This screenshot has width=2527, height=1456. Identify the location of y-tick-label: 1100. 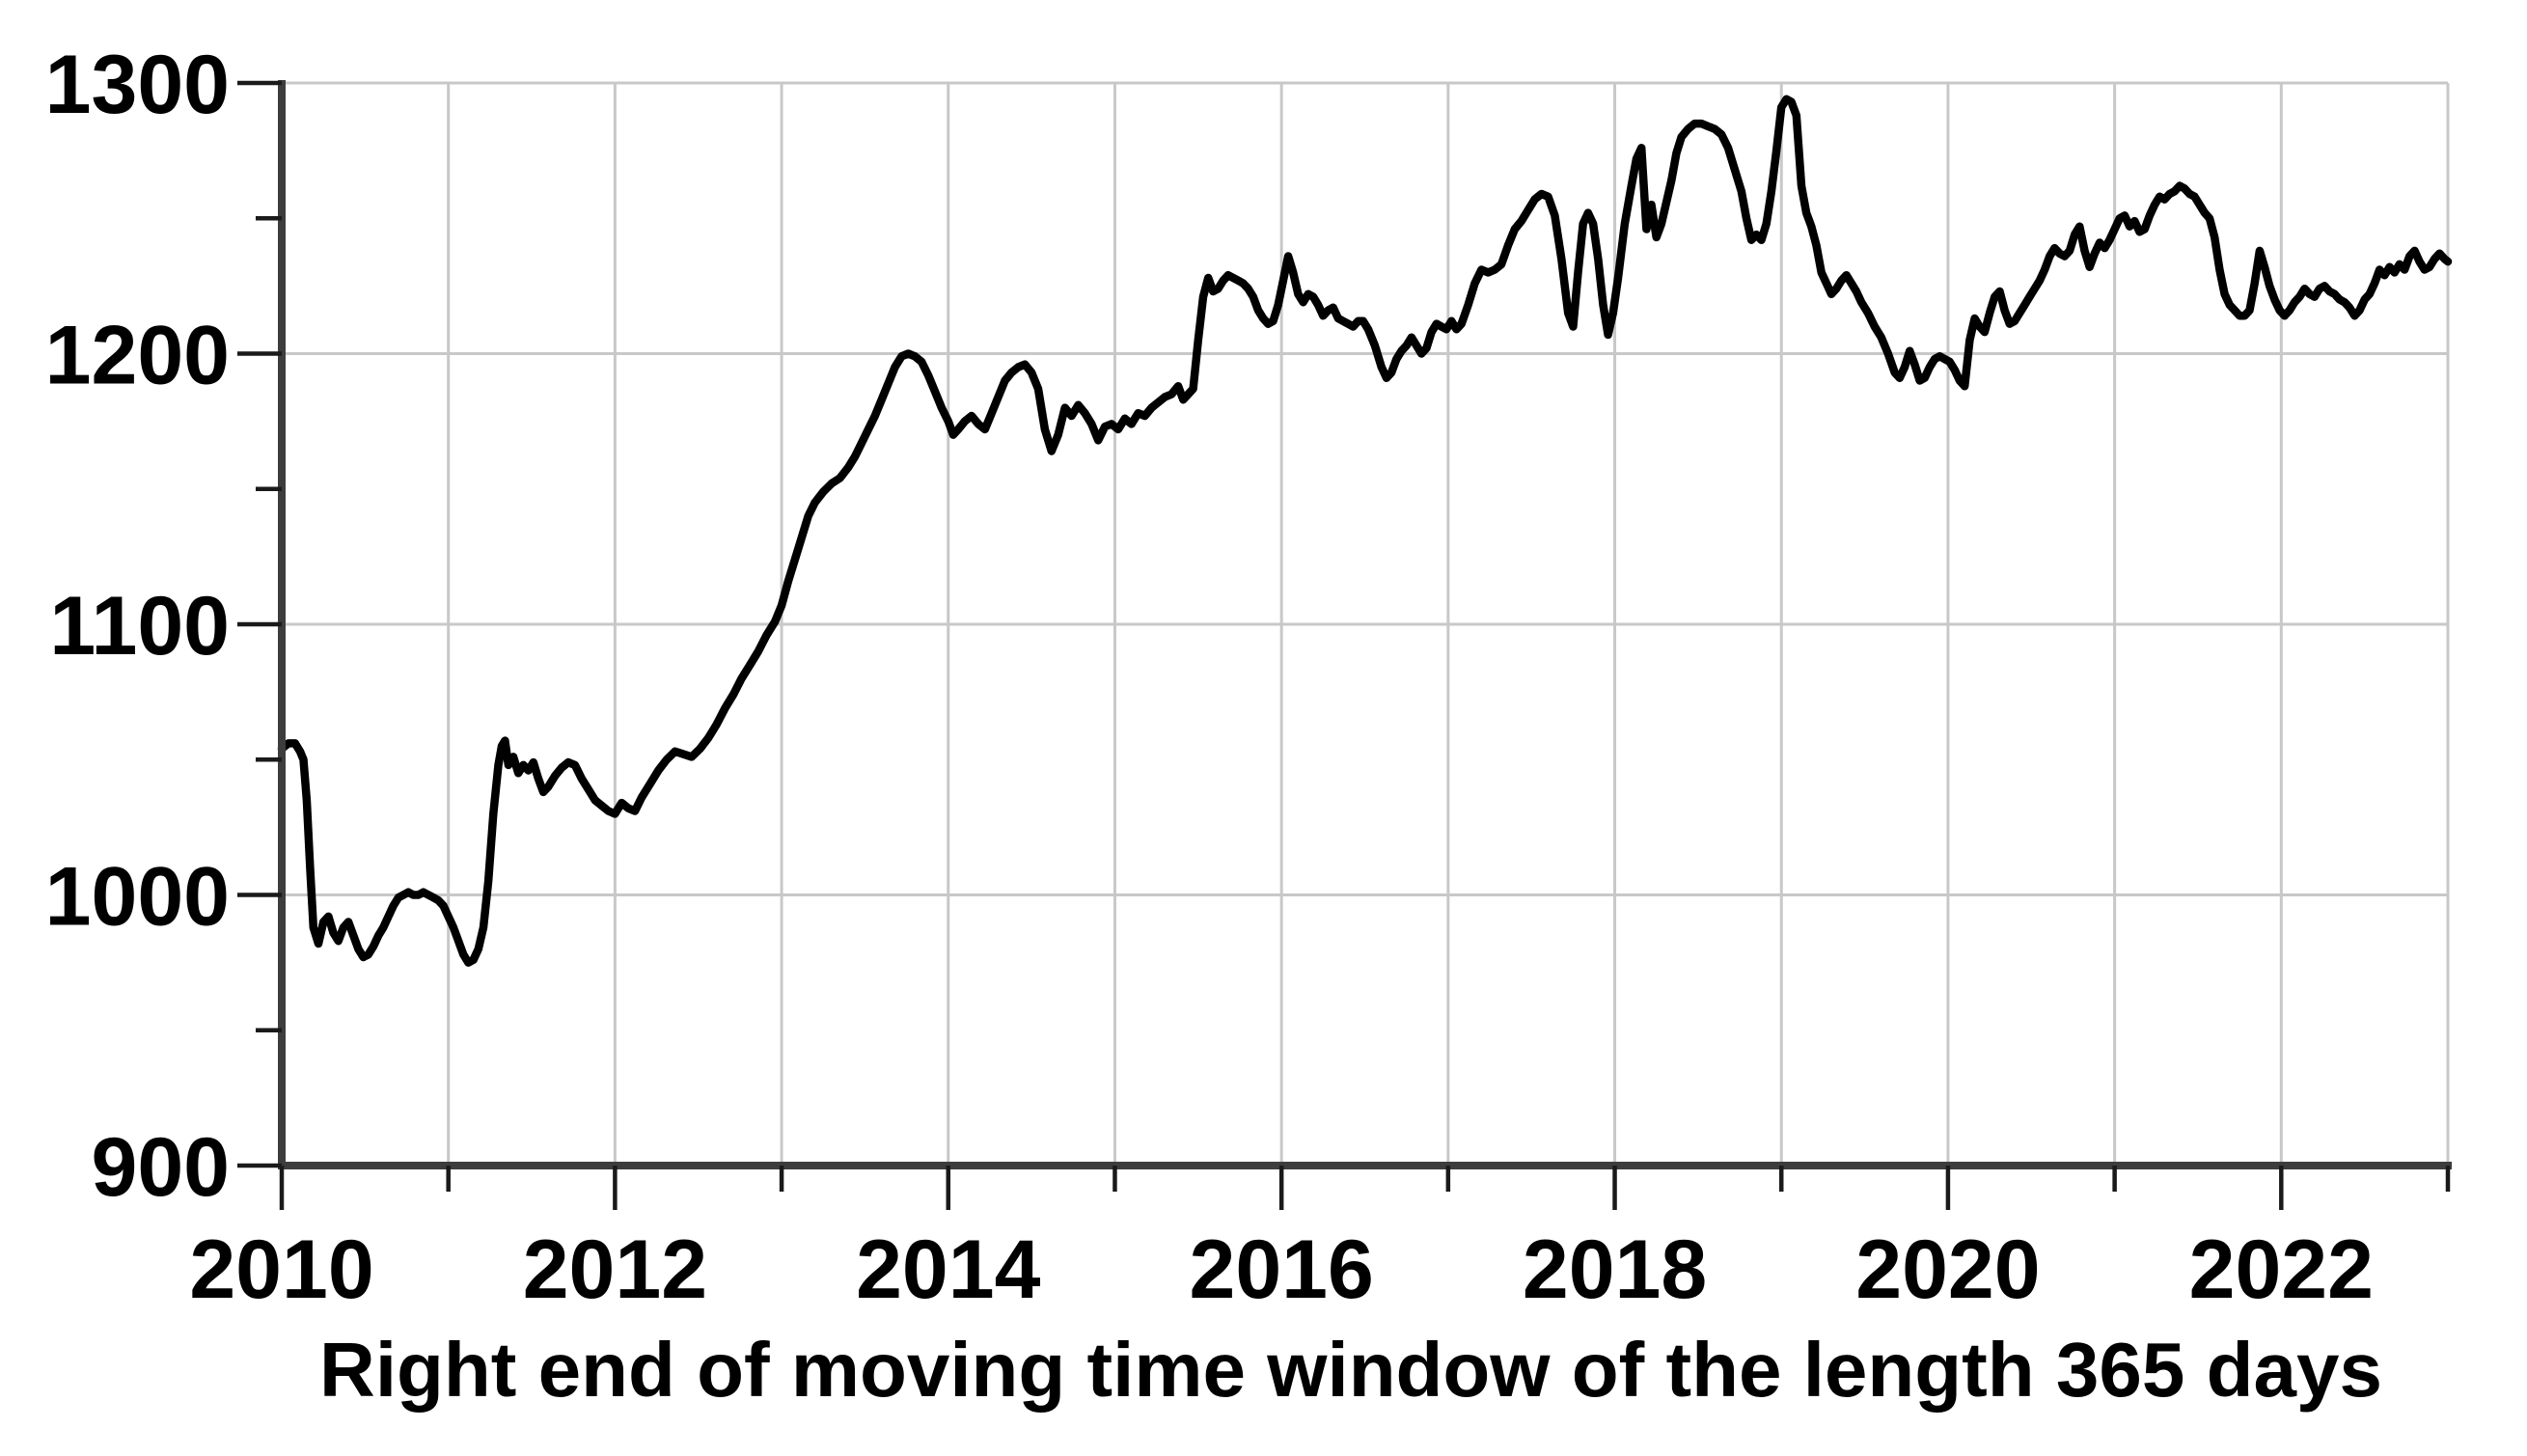
(139, 627).